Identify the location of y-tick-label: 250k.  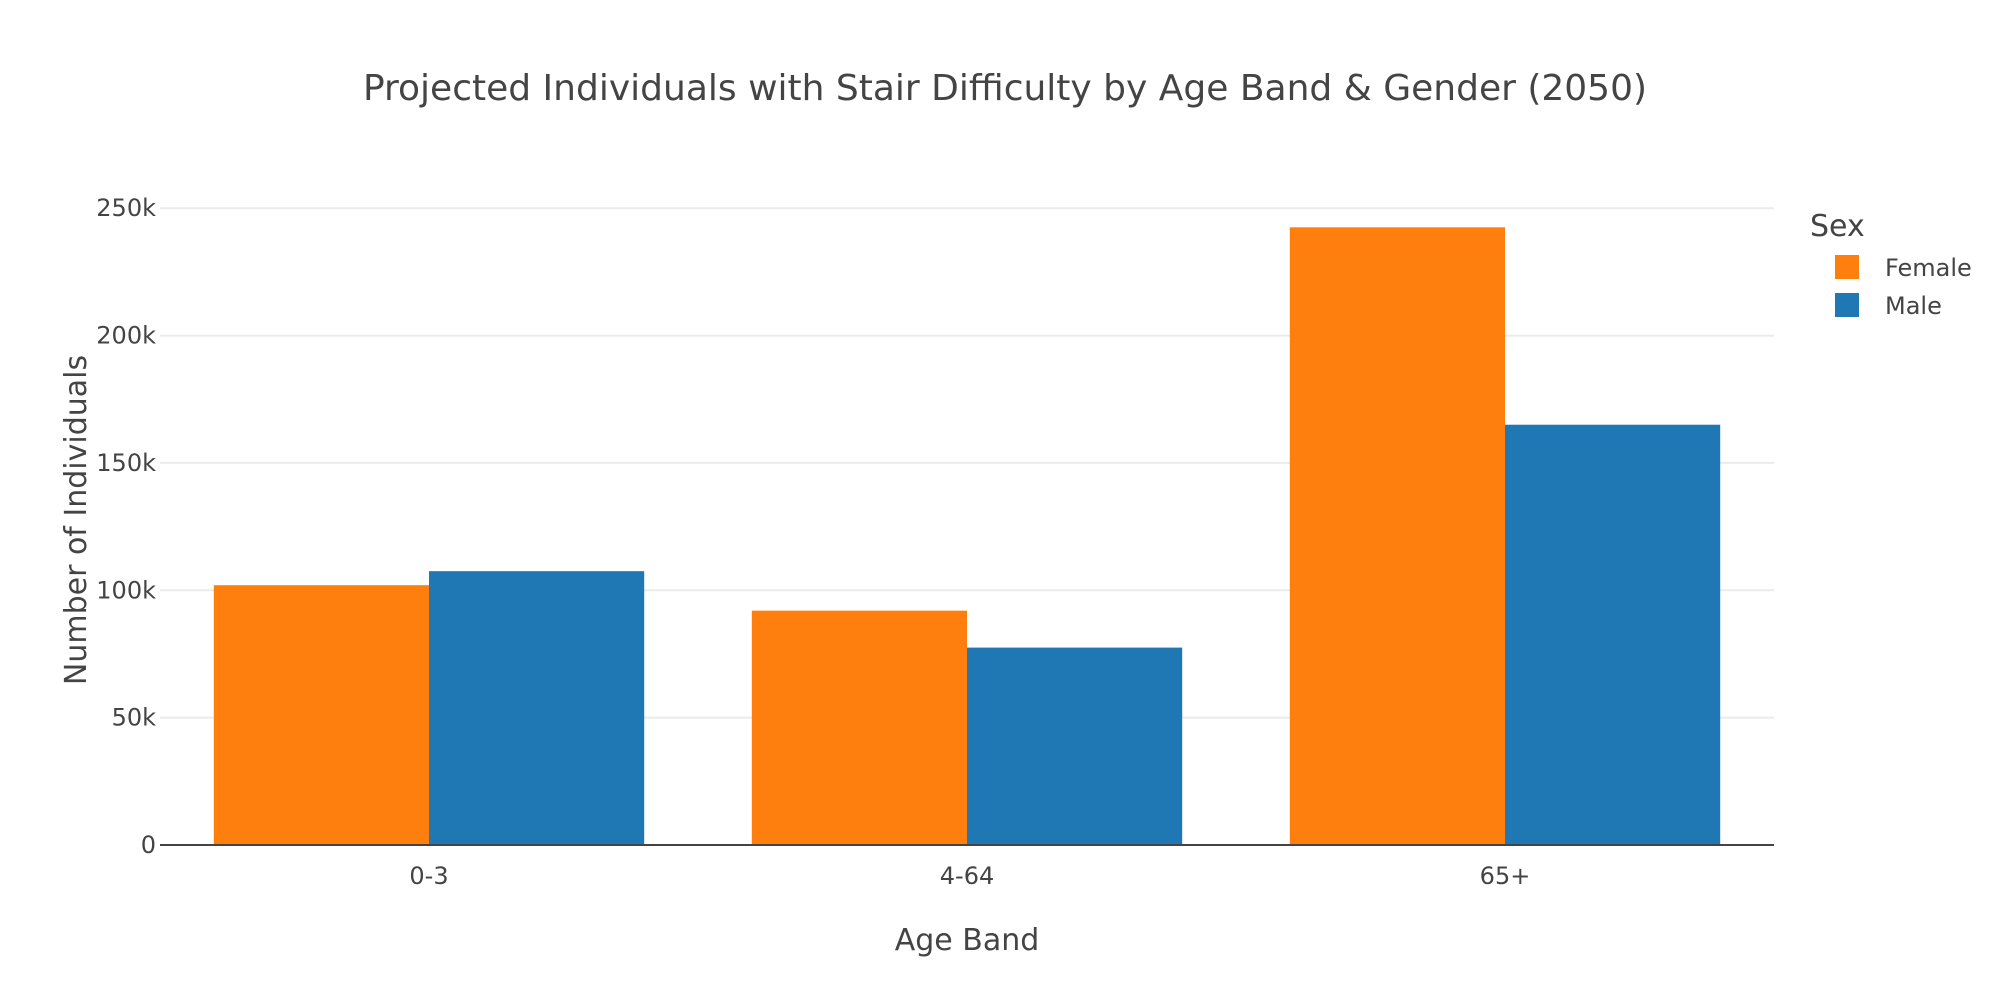
(126, 208).